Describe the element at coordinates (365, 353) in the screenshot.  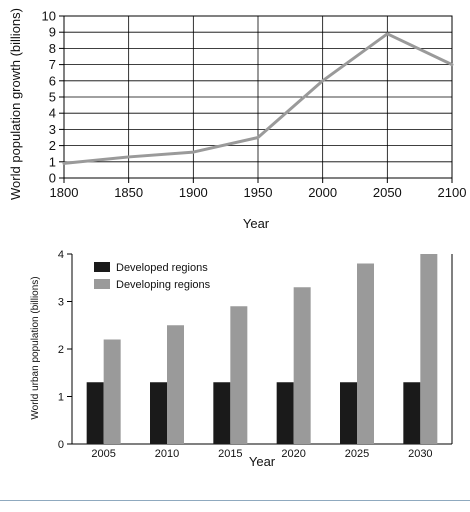
I see `bar-developing-regions-2025` at that location.